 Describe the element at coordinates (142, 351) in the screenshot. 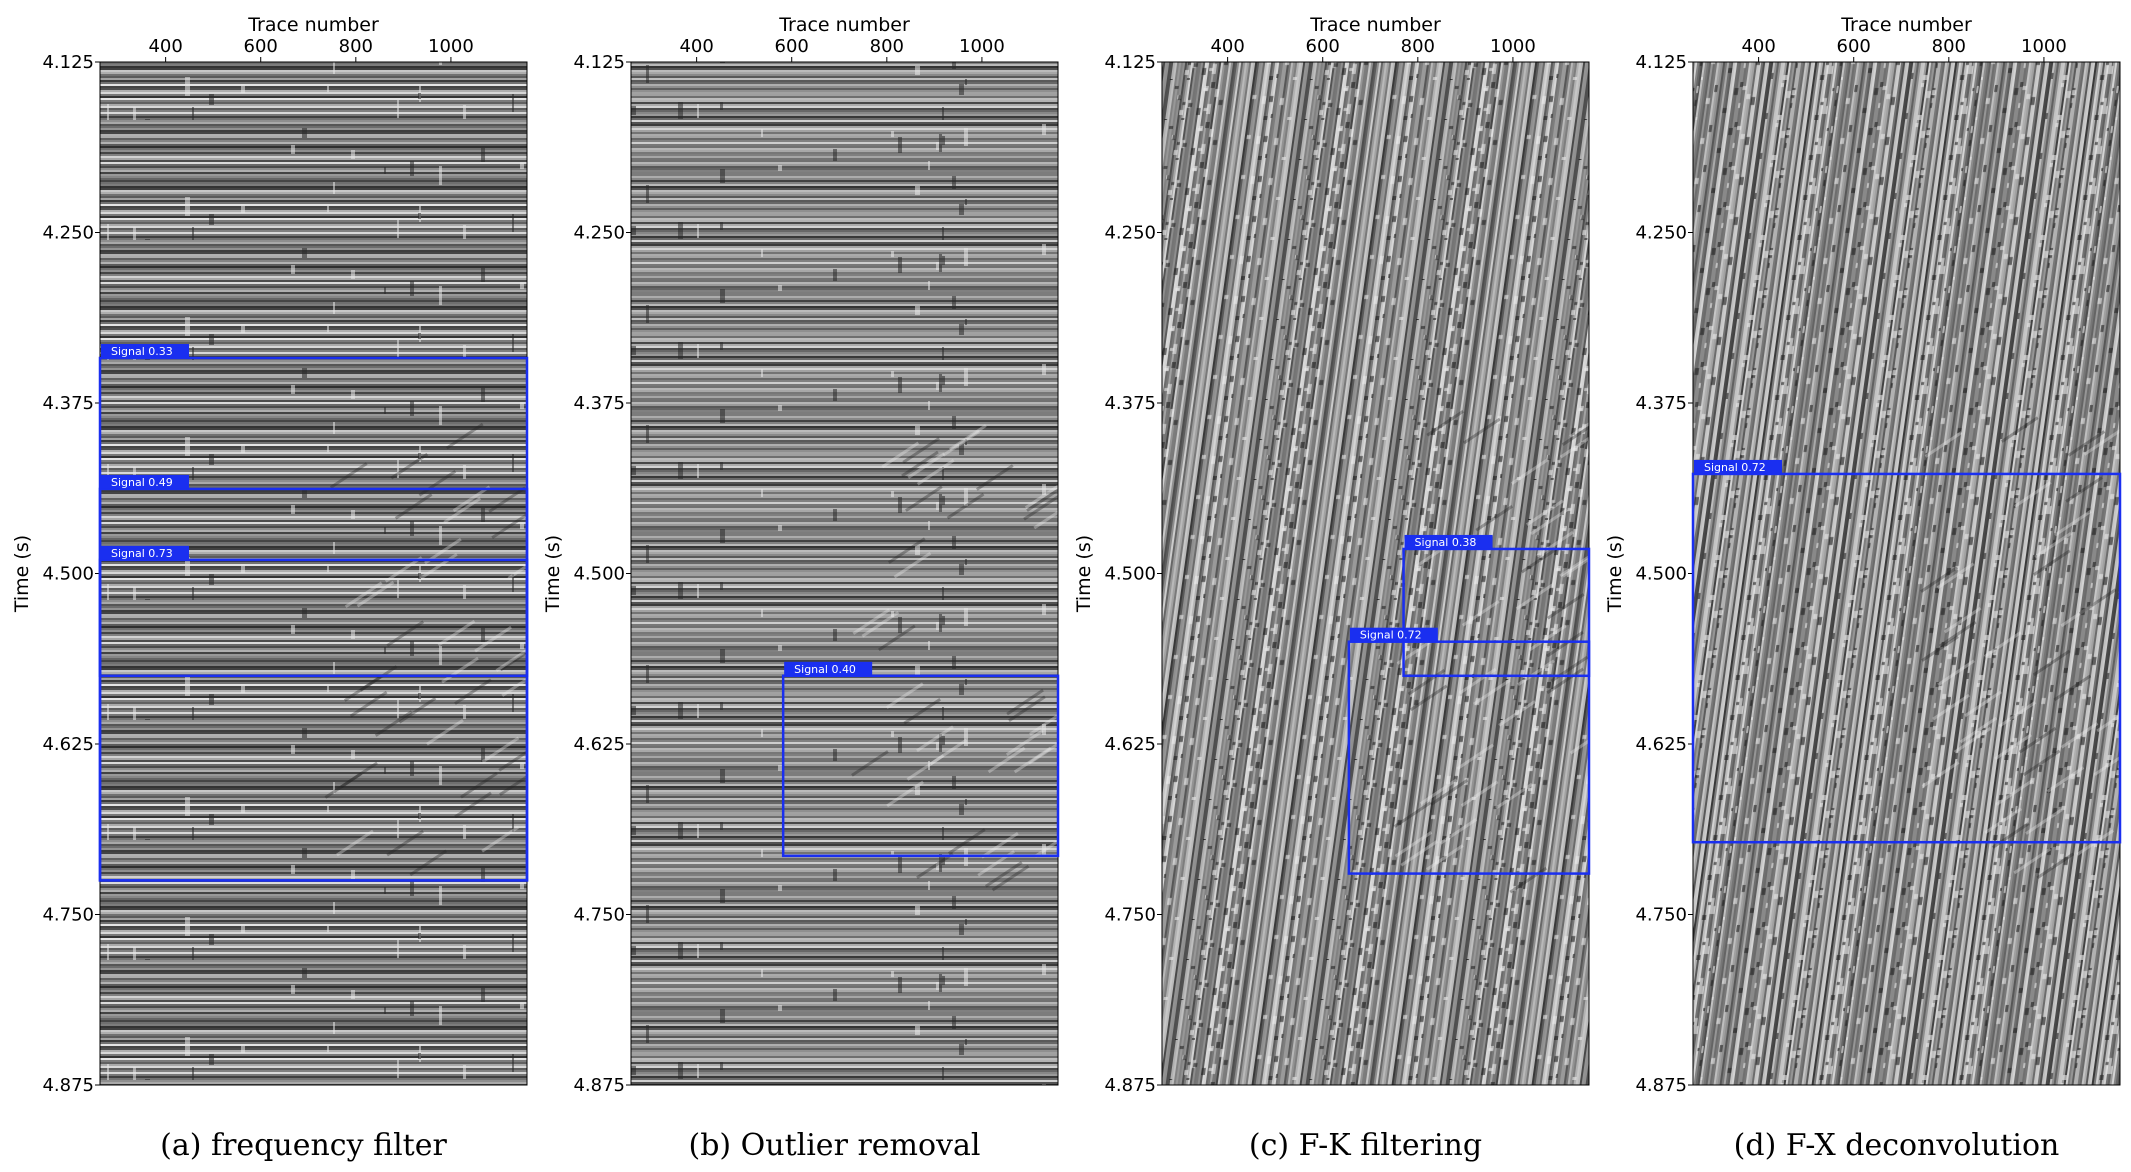

I see `detection-label: Signal 0.33` at that location.